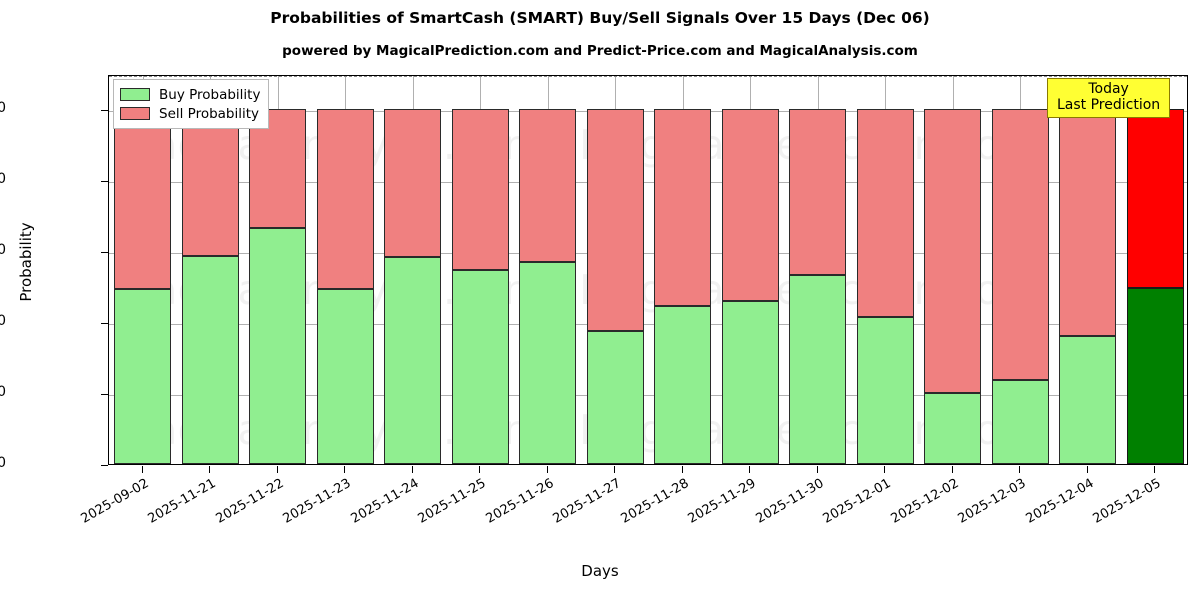  What do you see at coordinates (26, 262) in the screenshot?
I see `y-axis-label: Probability` at bounding box center [26, 262].